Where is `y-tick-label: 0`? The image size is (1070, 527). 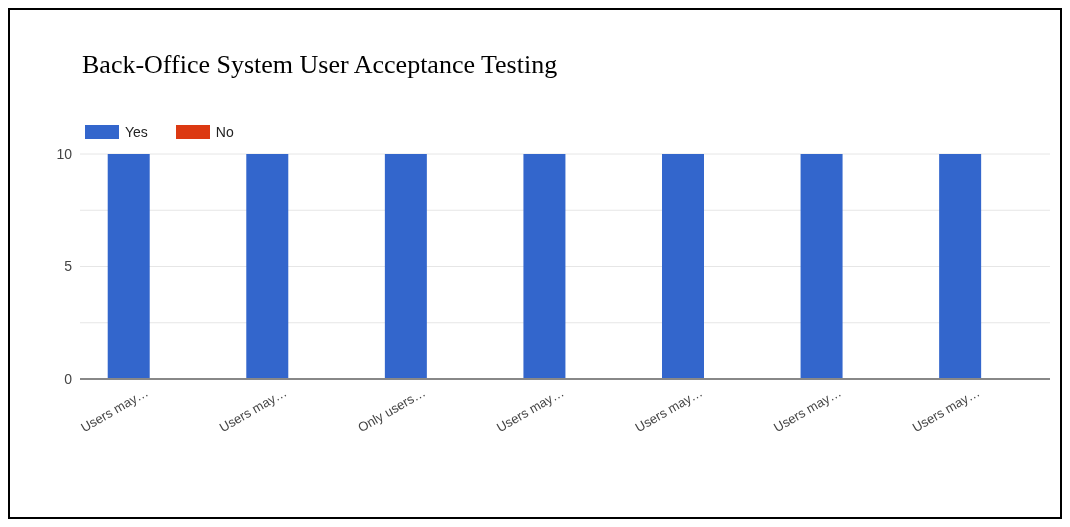
y-tick-label: 0 is located at coordinates (68, 378).